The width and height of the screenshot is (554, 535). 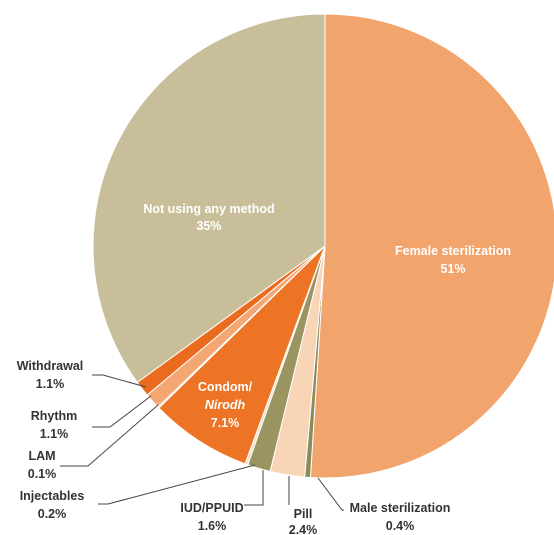 What do you see at coordinates (225, 405) in the screenshot?
I see `slice-label-italic-condom: Nirodh` at bounding box center [225, 405].